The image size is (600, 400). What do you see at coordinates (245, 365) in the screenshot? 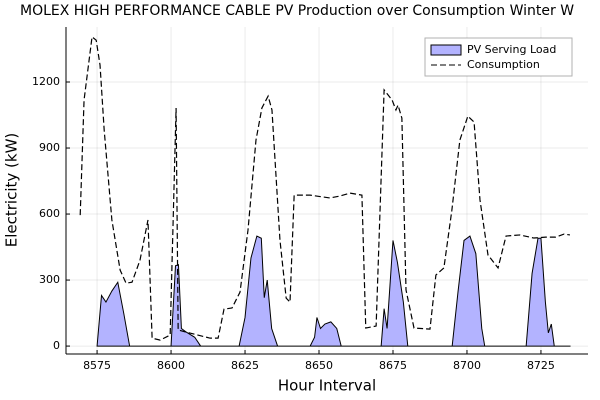
I see `x-tick-label: 8625` at bounding box center [245, 365].